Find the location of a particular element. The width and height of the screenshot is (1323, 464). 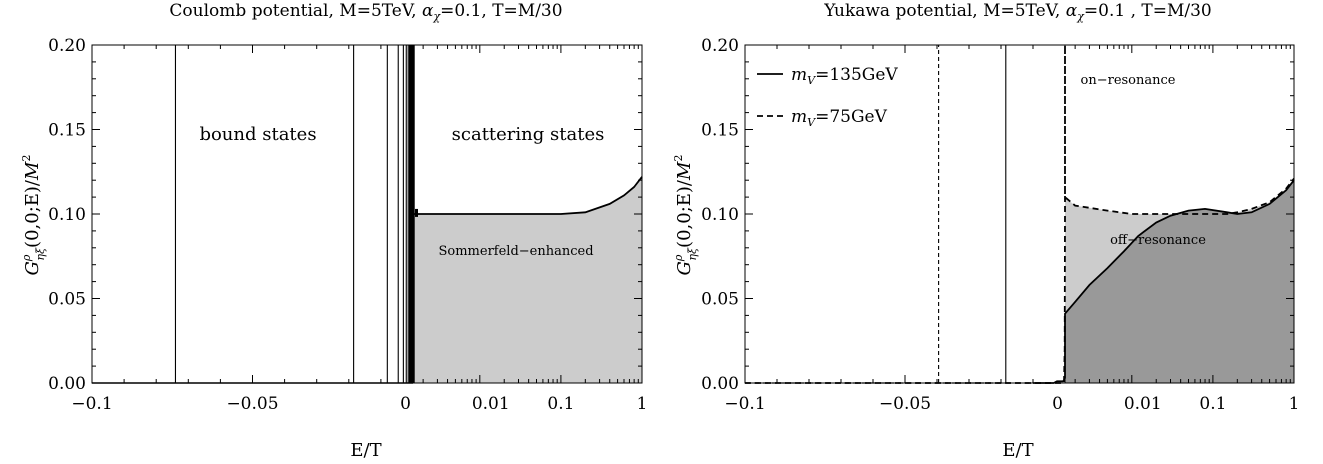

annotation-bound-states: bound states is located at coordinates (257, 134).